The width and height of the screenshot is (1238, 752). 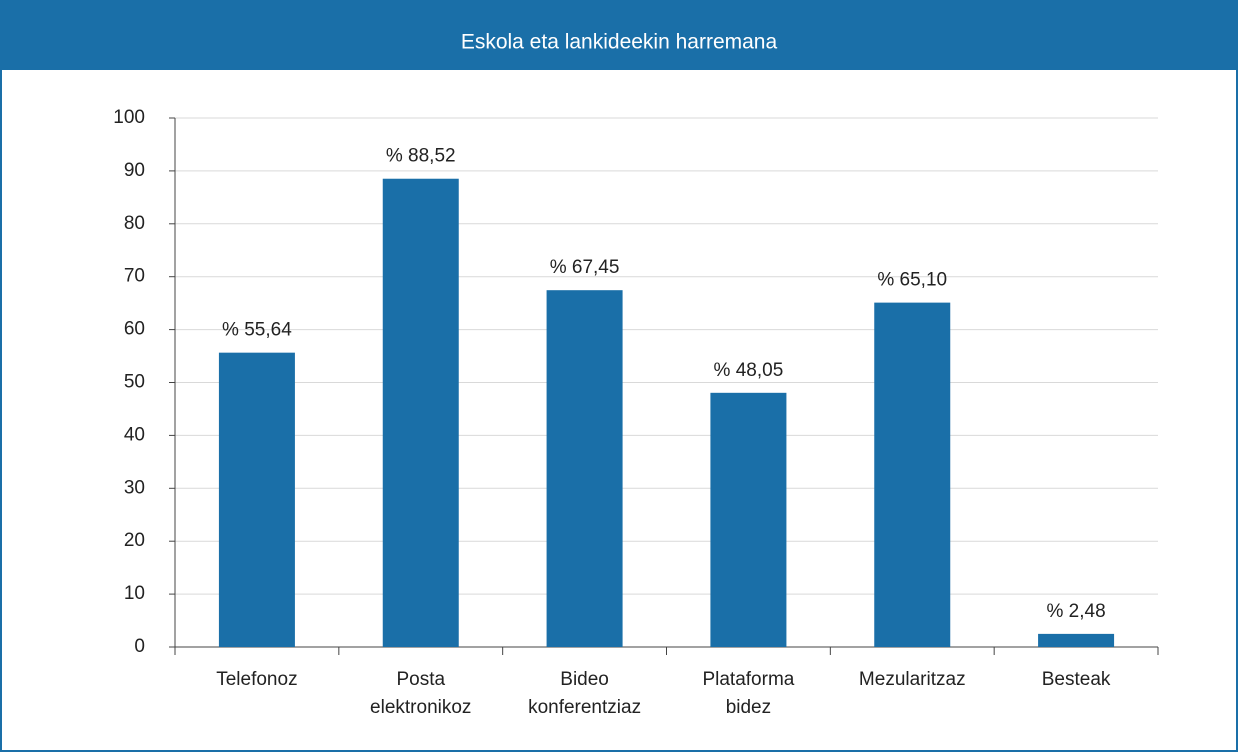 I want to click on y-tick-label: 60, so click(x=134, y=329).